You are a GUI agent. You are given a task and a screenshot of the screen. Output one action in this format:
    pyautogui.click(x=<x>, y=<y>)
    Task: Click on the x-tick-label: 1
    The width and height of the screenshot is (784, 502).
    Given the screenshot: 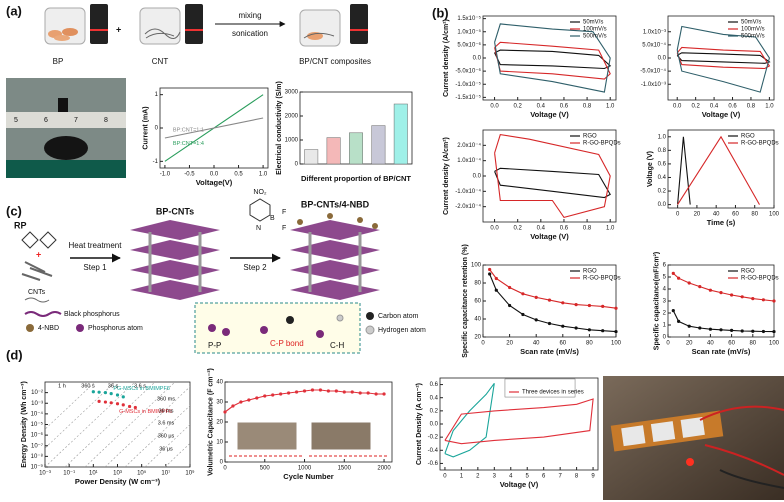 What is the action you would take?
    pyautogui.click(x=462, y=477)
    